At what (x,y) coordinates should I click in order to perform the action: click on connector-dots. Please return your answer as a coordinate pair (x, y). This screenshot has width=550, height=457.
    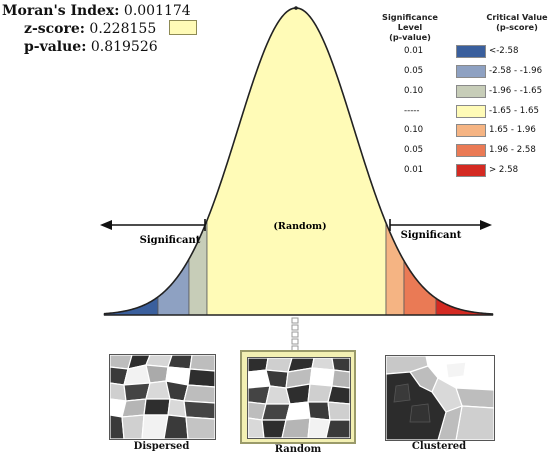
    Looking at the image, I should click on (295, 334).